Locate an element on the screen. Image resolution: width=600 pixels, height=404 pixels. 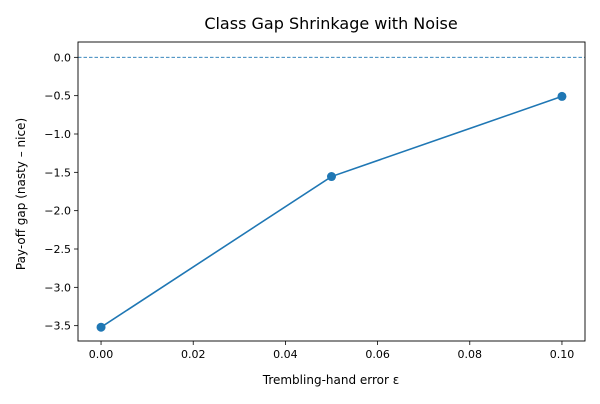
y-tick-label: 0.0 is located at coordinates (63, 57).